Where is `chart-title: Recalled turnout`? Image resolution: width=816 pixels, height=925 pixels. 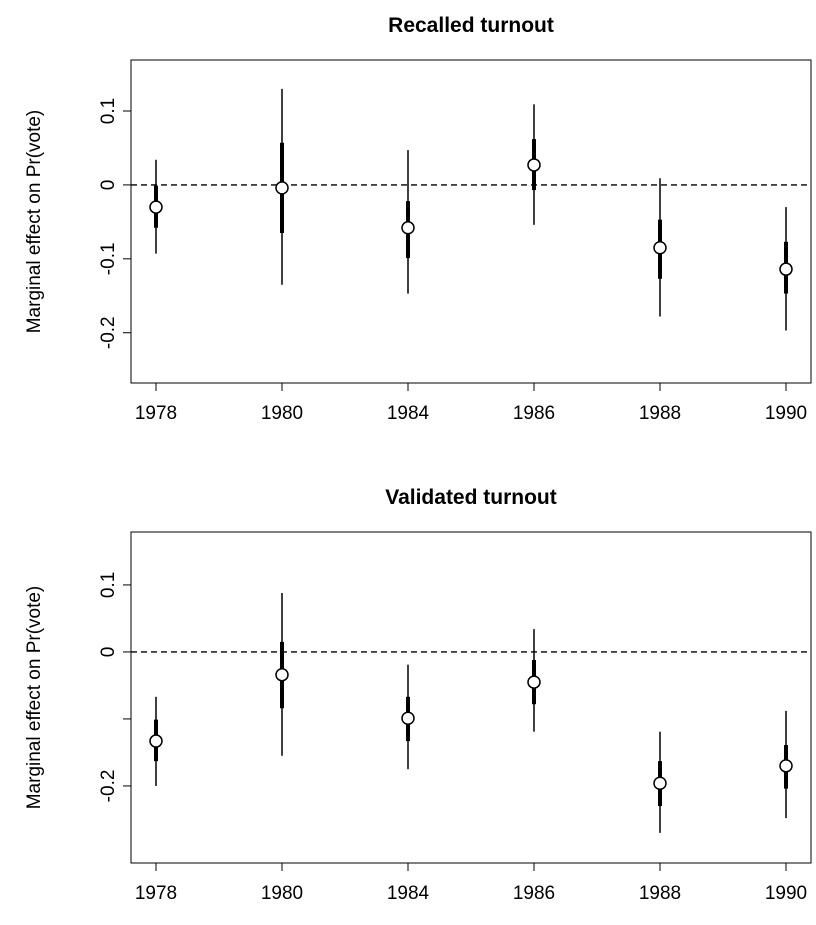 chart-title: Recalled turnout is located at coordinates (471, 25).